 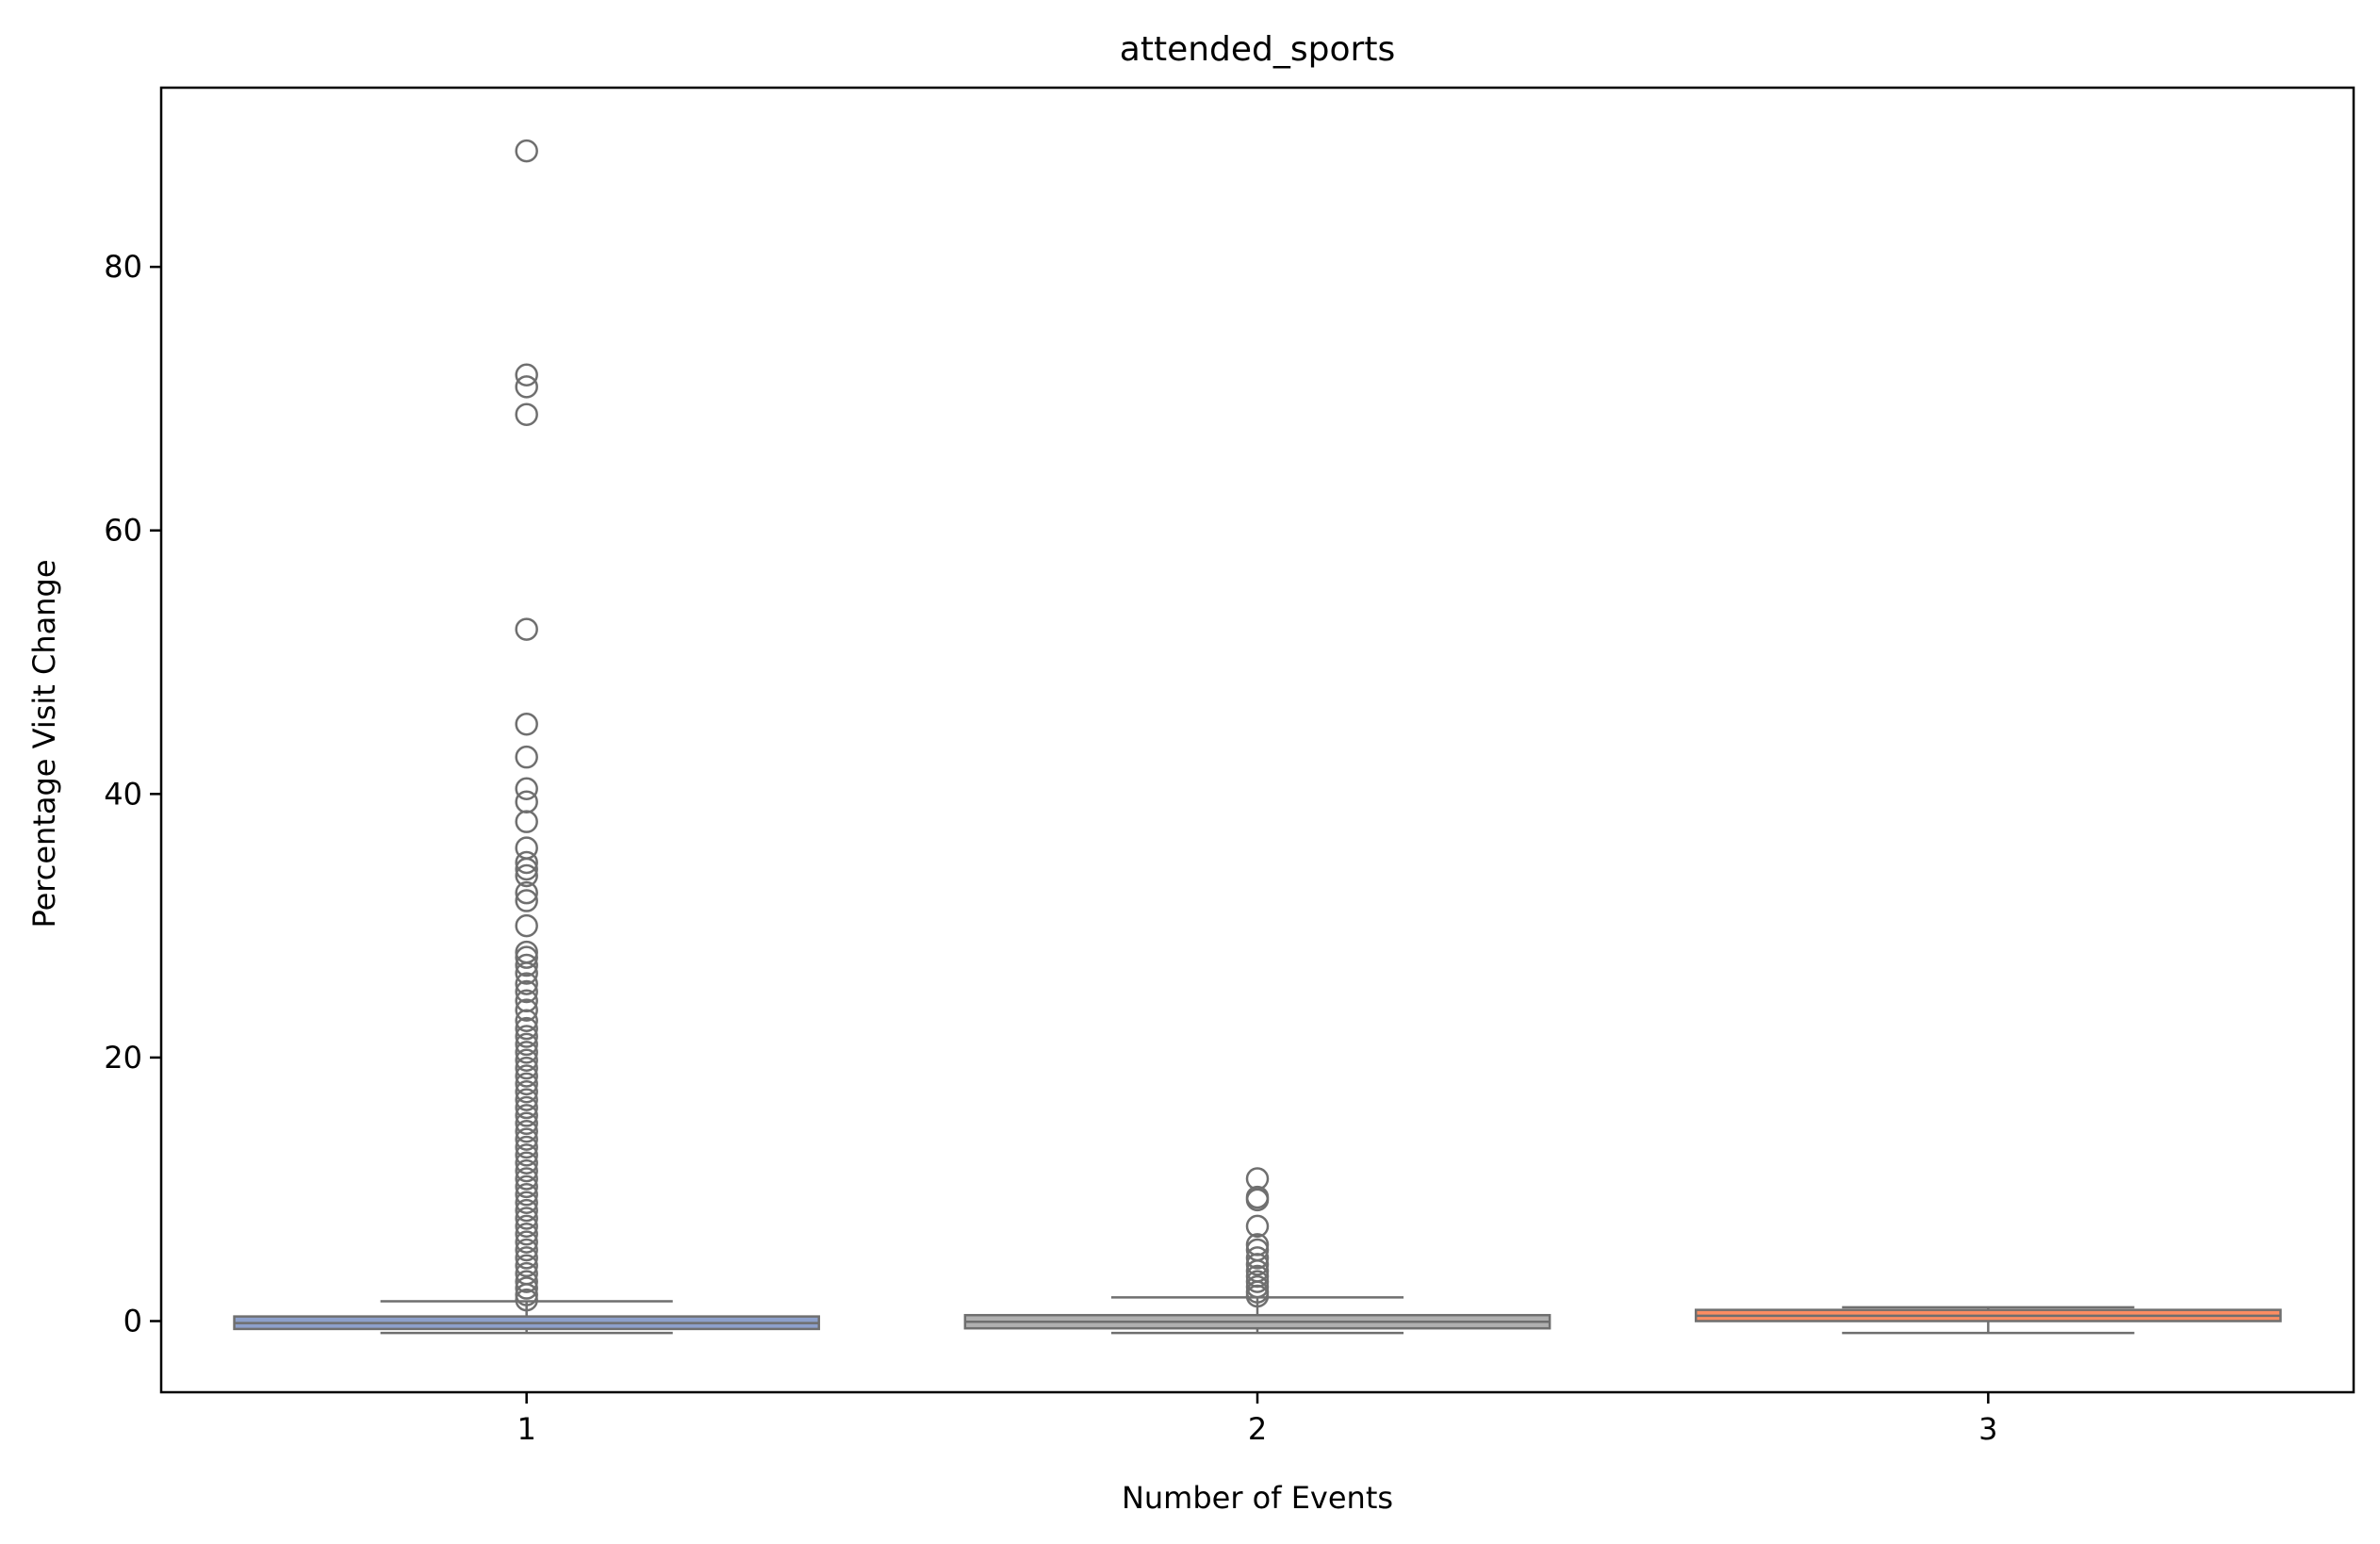 I want to click on y-tick-label: 80, so click(x=123, y=267).